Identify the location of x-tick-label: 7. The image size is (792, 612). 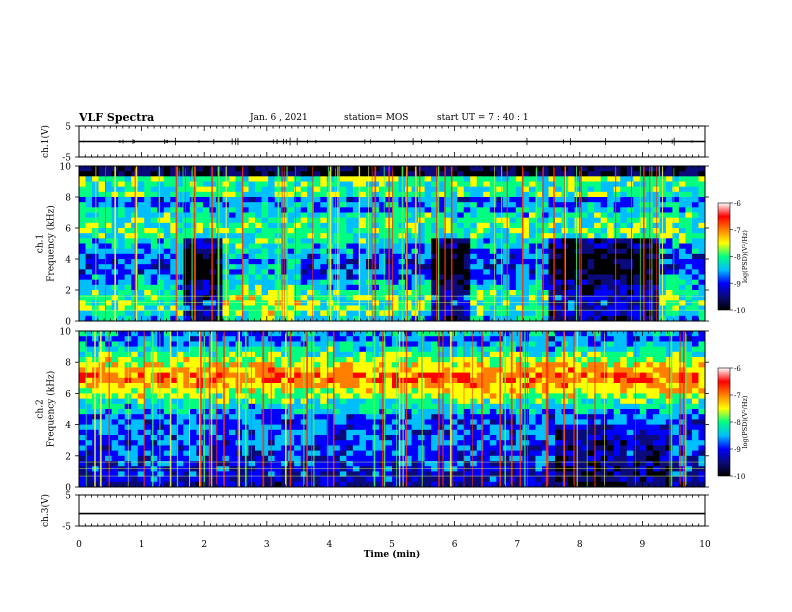
(517, 545).